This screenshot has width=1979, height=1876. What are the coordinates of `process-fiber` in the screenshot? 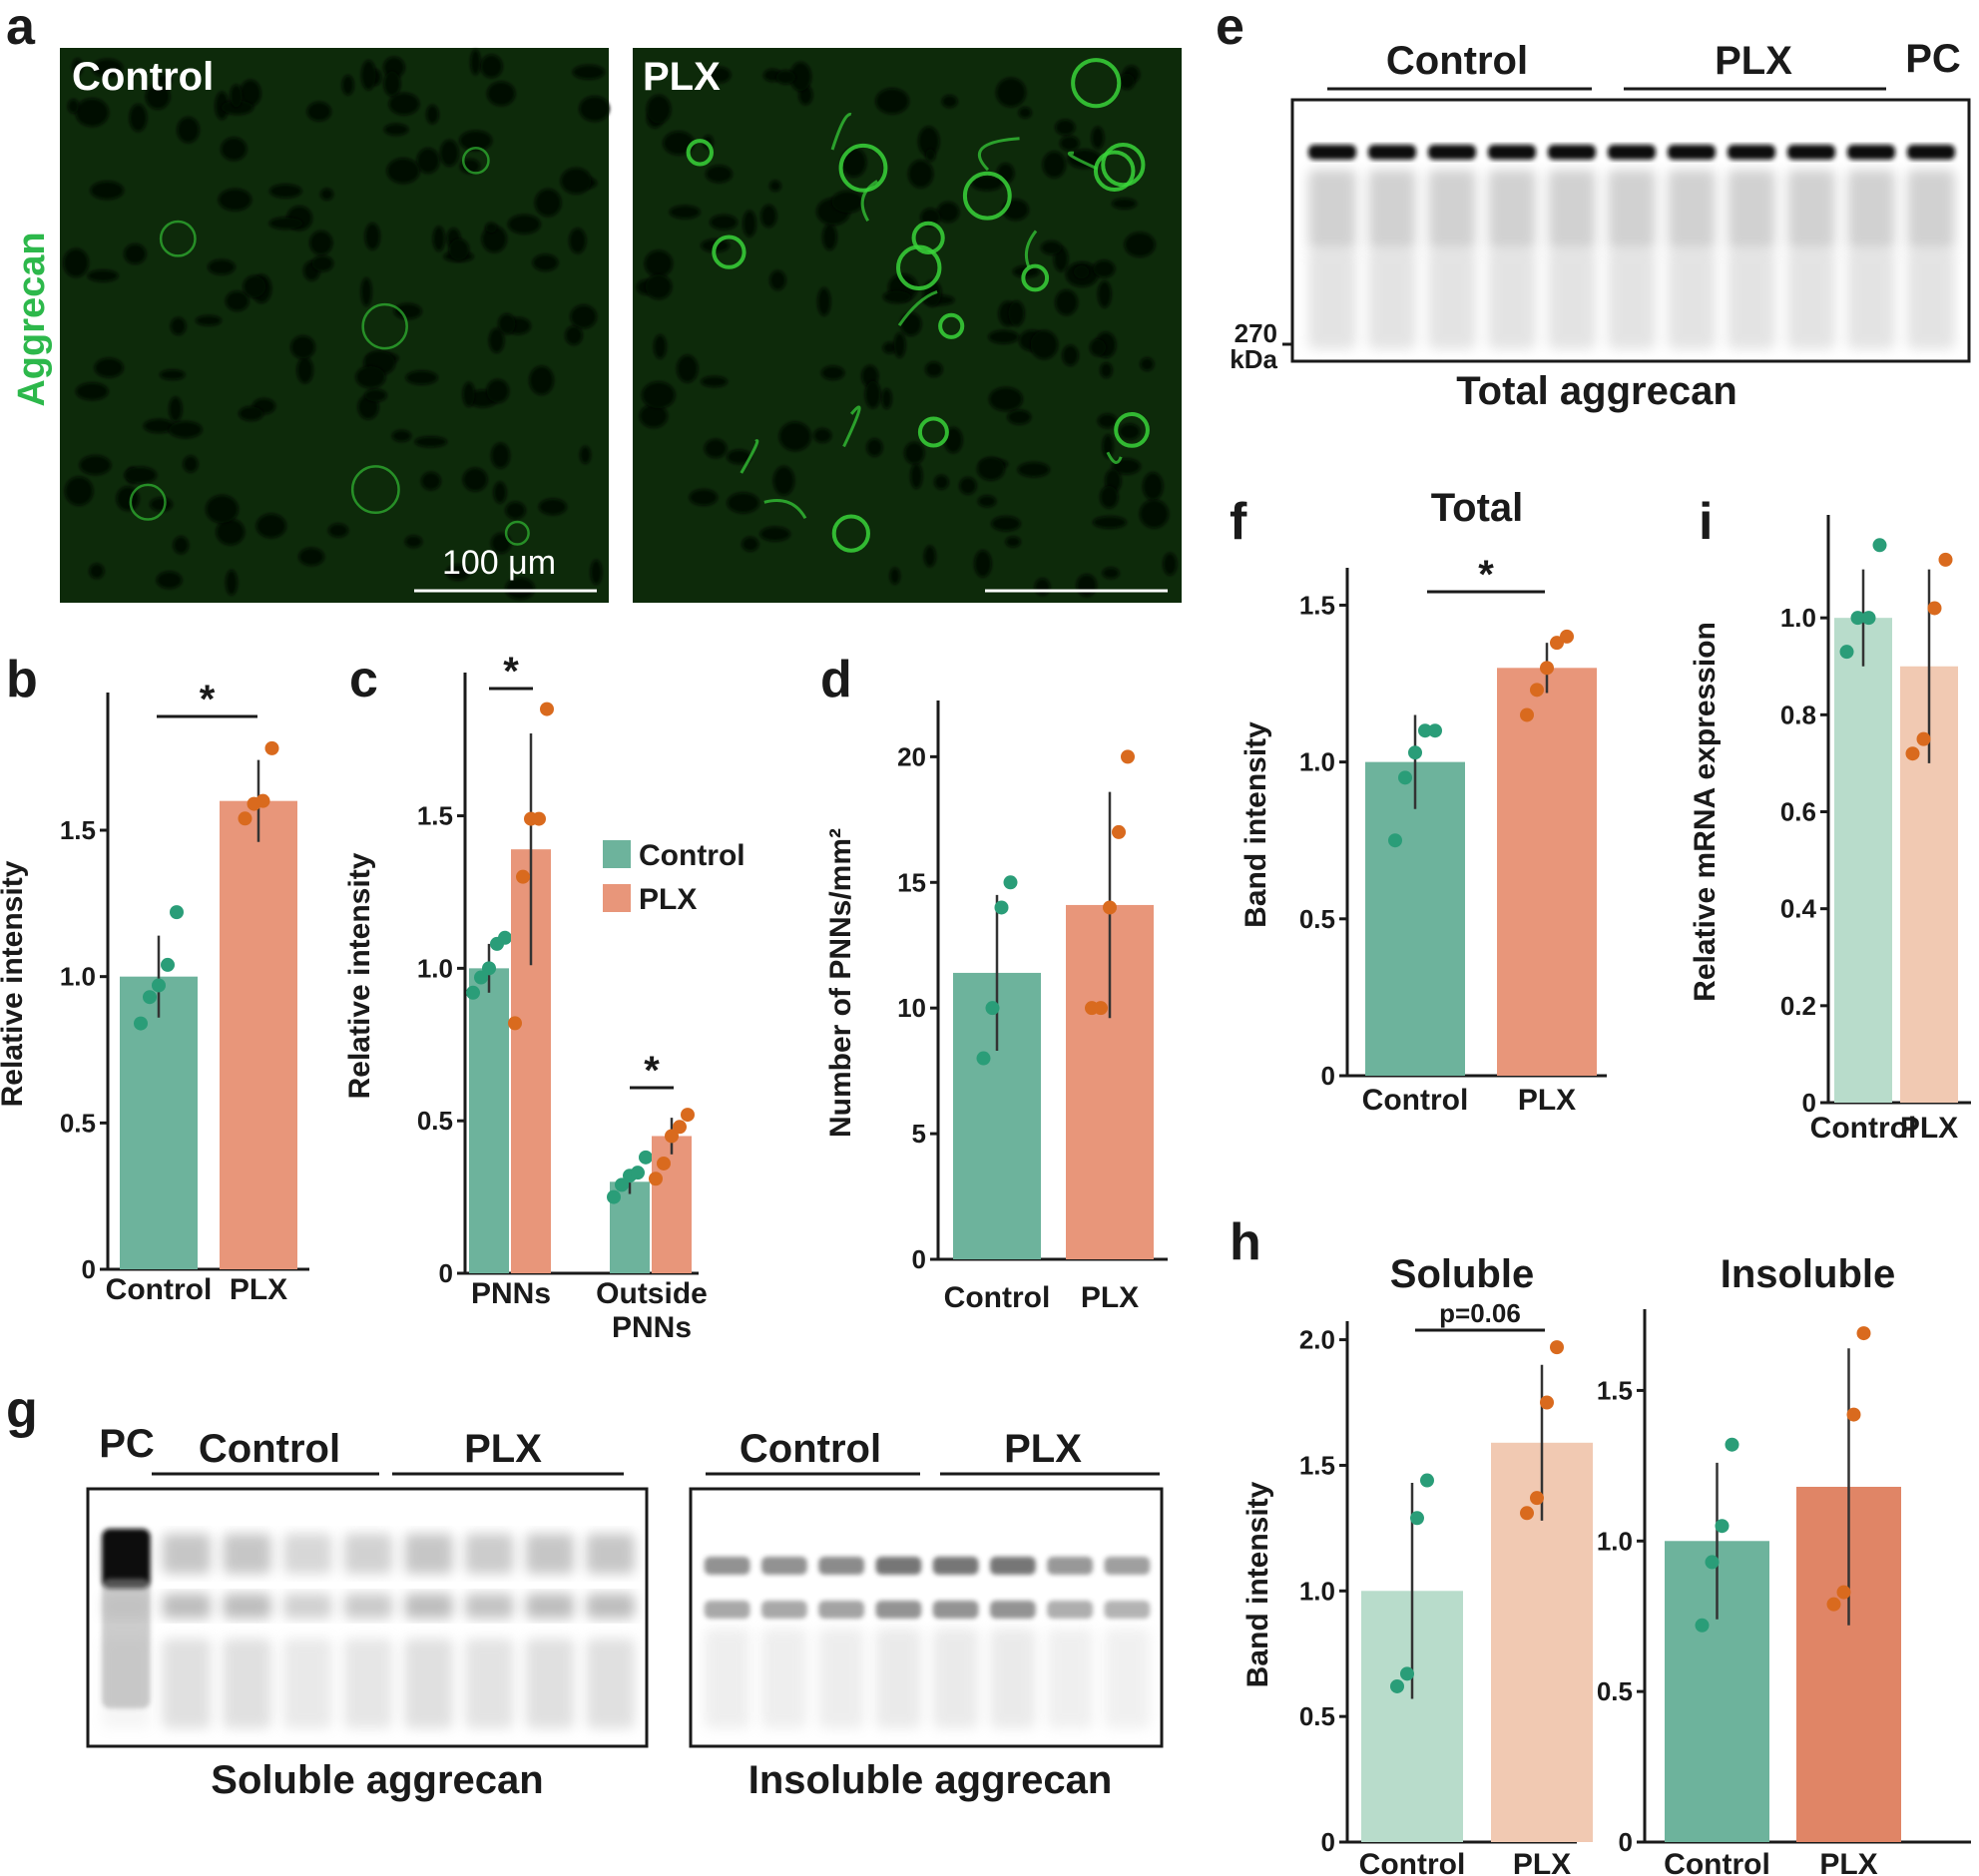 It's located at (998, 154).